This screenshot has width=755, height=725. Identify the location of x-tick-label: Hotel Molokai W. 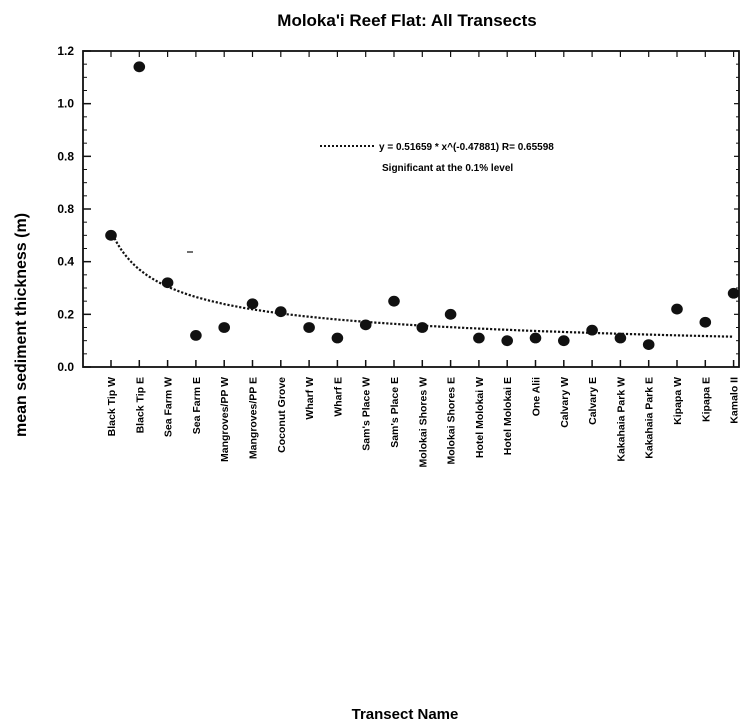
(480, 417).